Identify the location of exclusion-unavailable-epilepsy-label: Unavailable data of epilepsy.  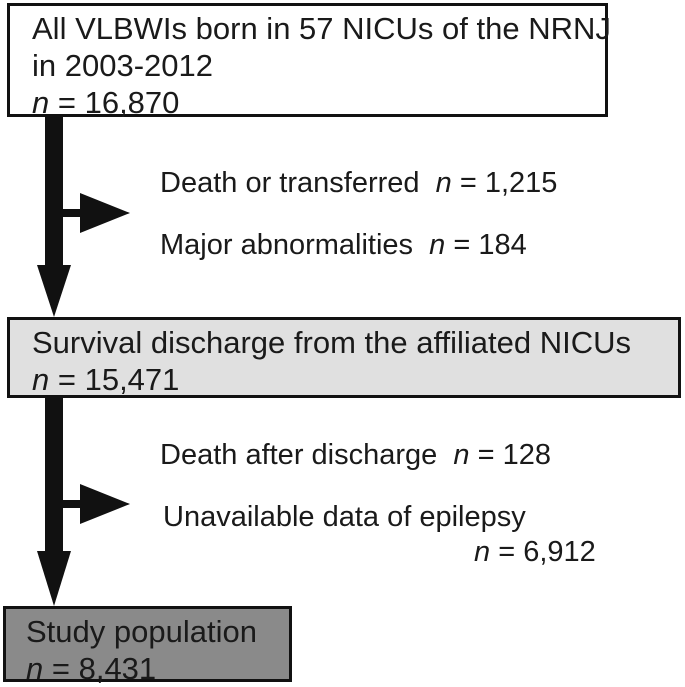
(344, 517).